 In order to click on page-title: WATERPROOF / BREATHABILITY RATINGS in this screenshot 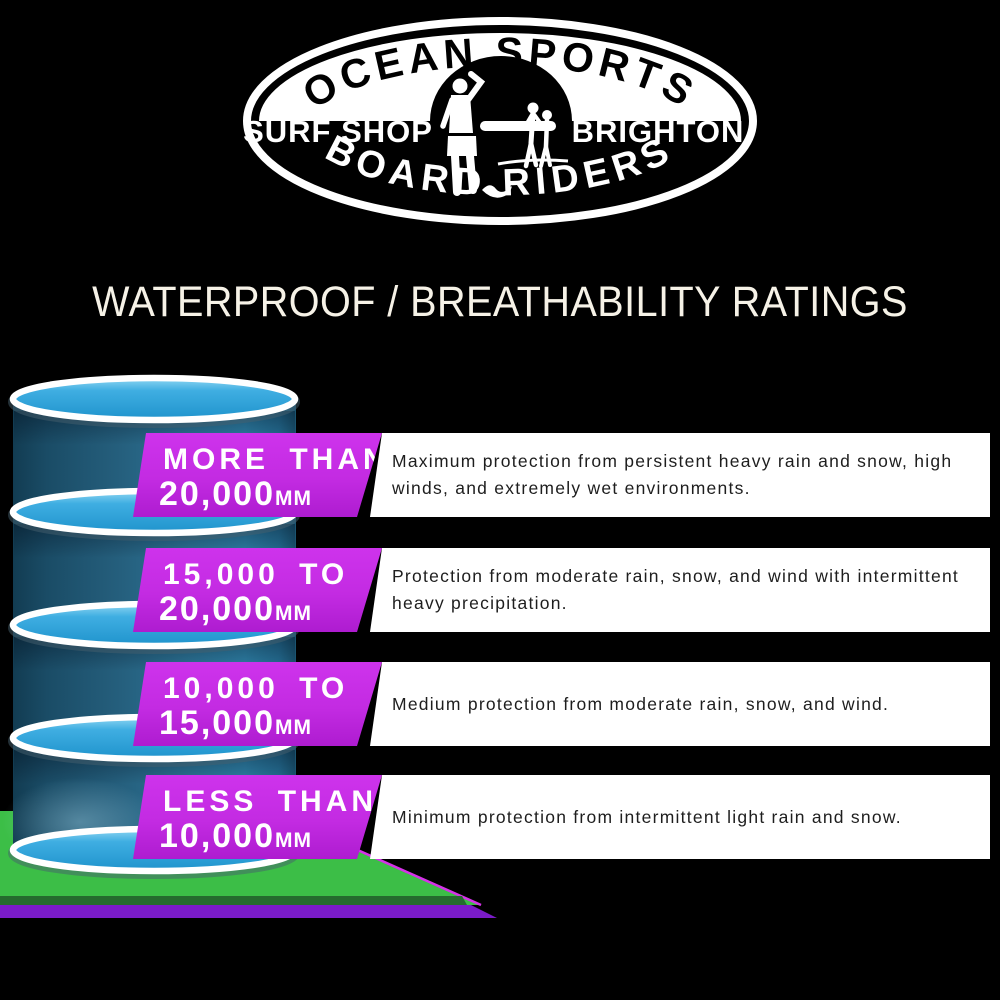, I will do `click(500, 302)`.